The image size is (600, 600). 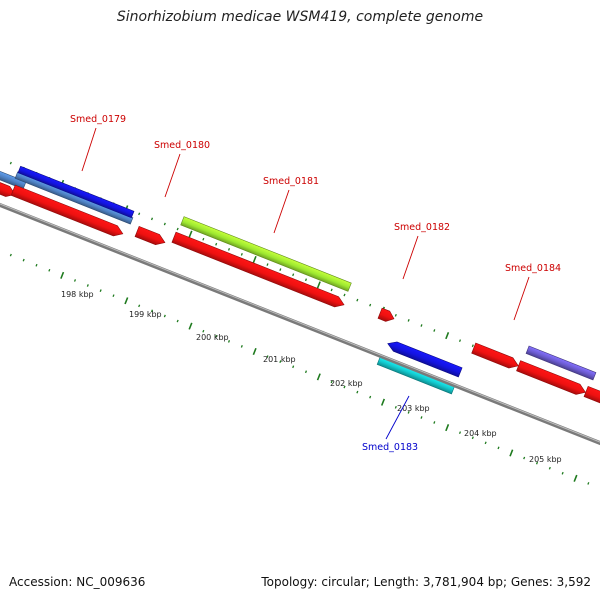 I want to click on gene-label: Smed_0179, so click(x=98, y=119).